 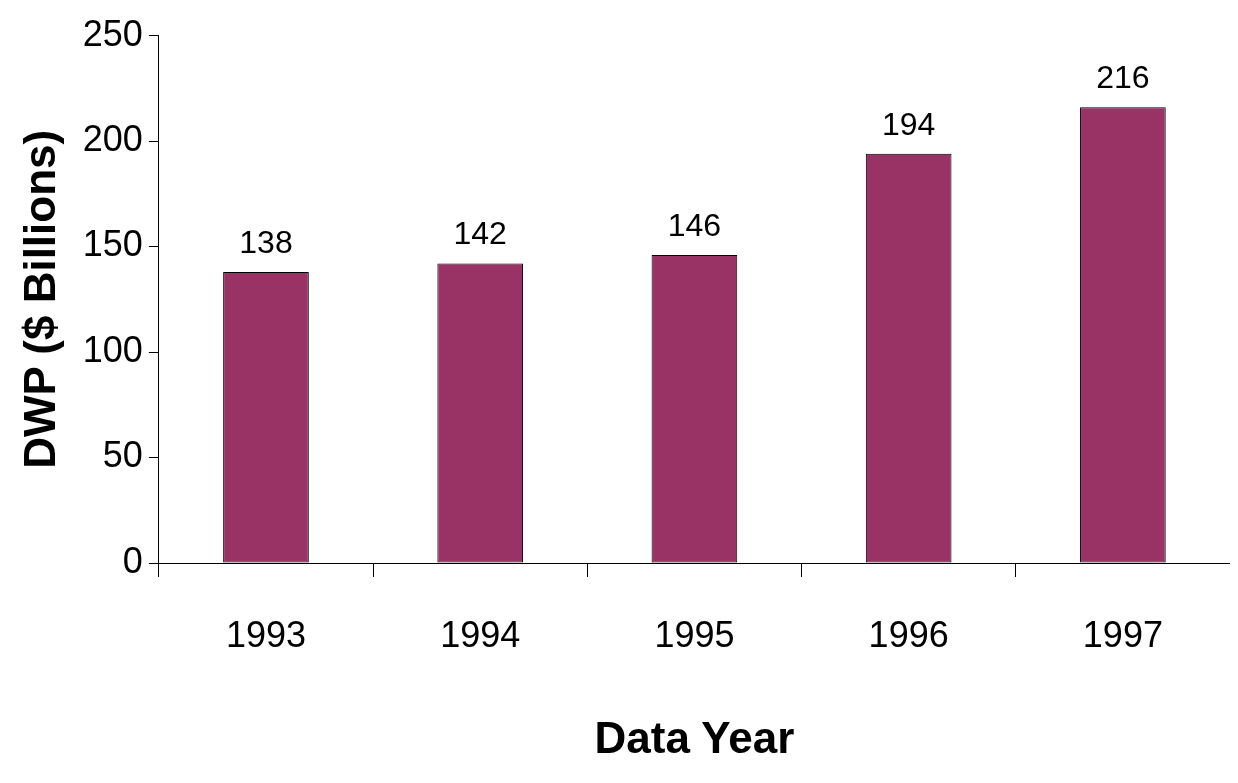 I want to click on data-label: 138, so click(x=266, y=241).